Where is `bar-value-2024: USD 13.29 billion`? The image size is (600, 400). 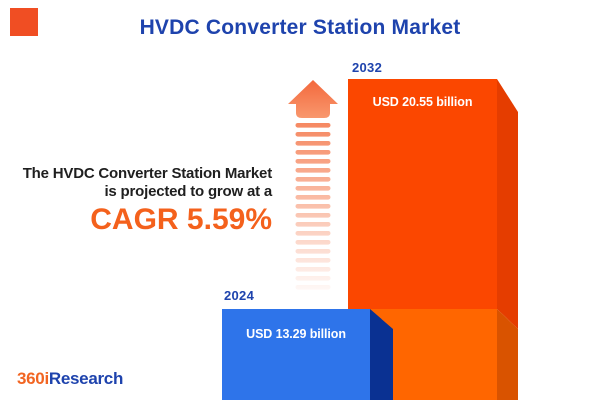 bar-value-2024: USD 13.29 billion is located at coordinates (296, 334).